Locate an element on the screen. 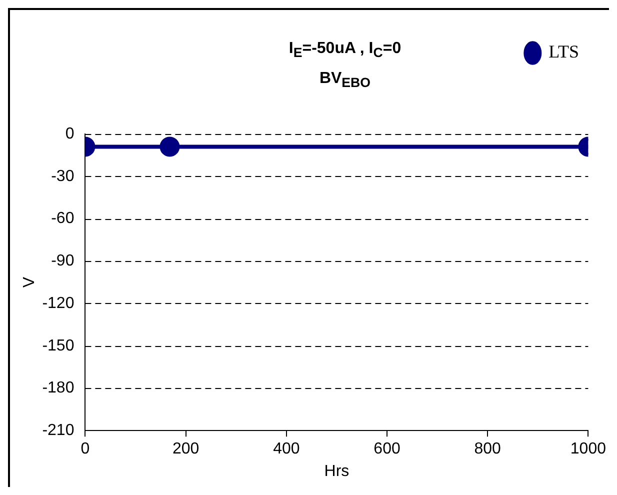  x-tick-label: 600 is located at coordinates (387, 449).